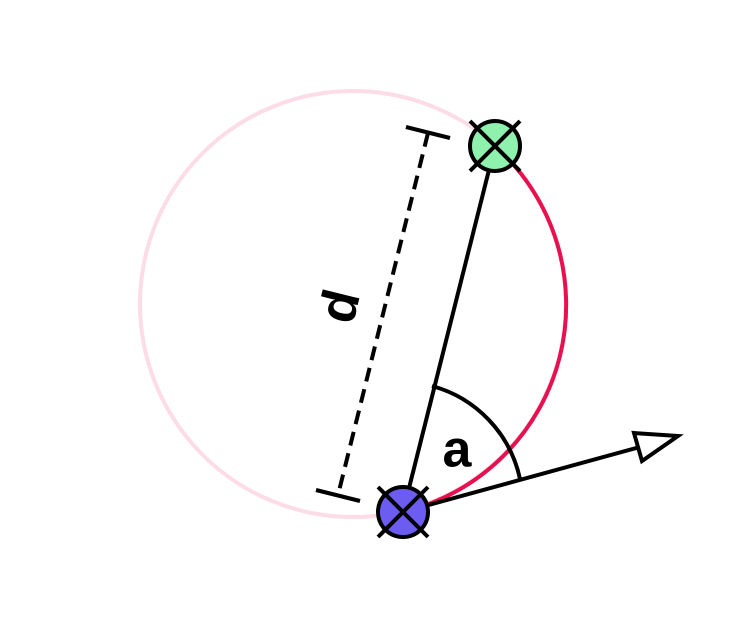 Image resolution: width=750 pixels, height=625 pixels. Describe the element at coordinates (383, 314) in the screenshot. I see `distance-line` at that location.